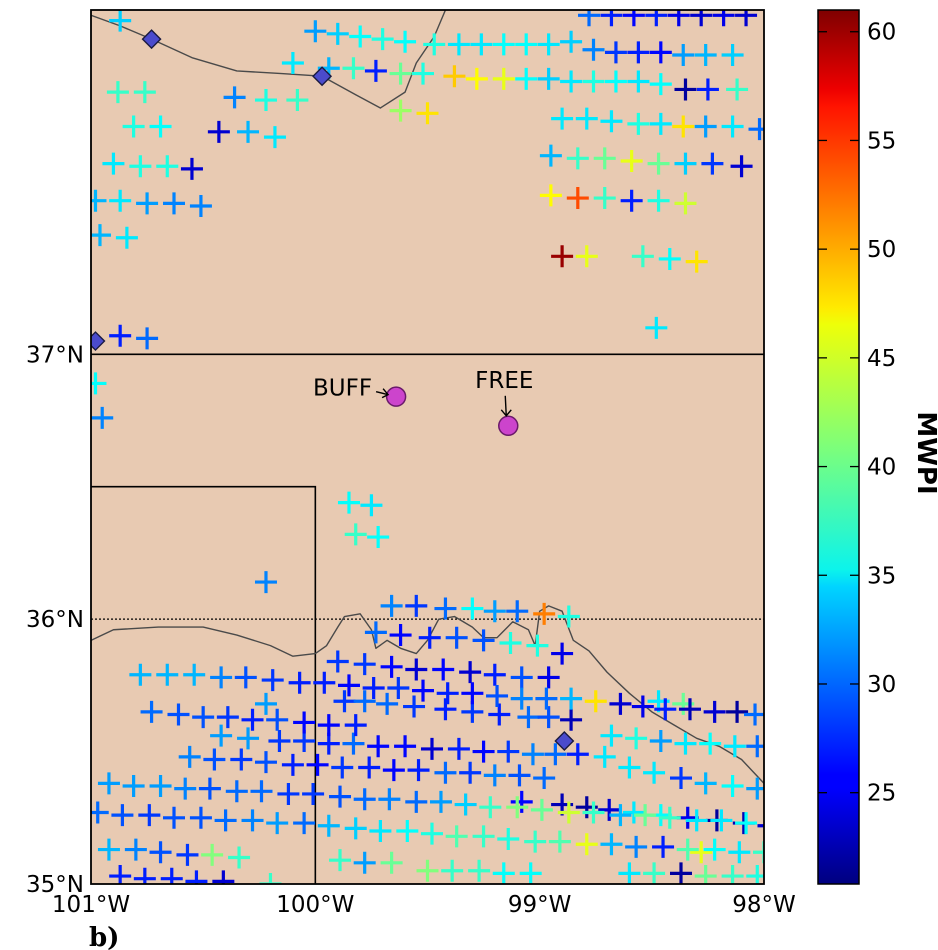  Describe the element at coordinates (540, 905) in the screenshot. I see `x-tick-label: 99°W` at that location.